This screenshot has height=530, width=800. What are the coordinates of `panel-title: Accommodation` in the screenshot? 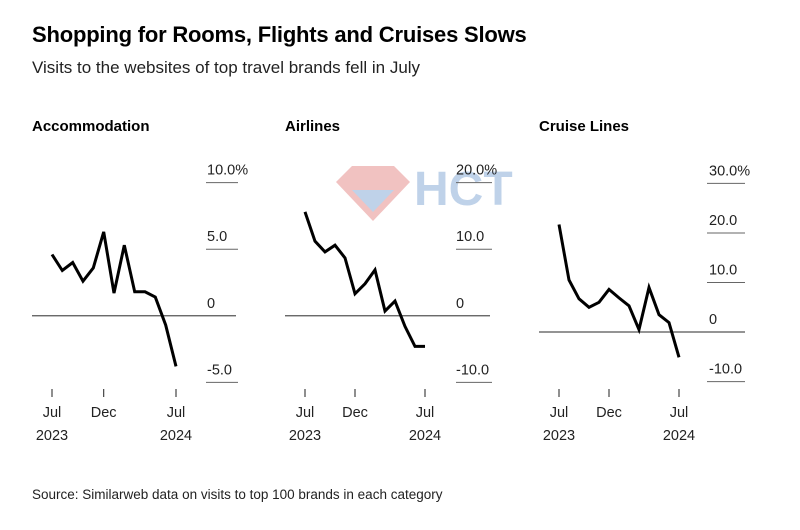 It's located at (91, 126).